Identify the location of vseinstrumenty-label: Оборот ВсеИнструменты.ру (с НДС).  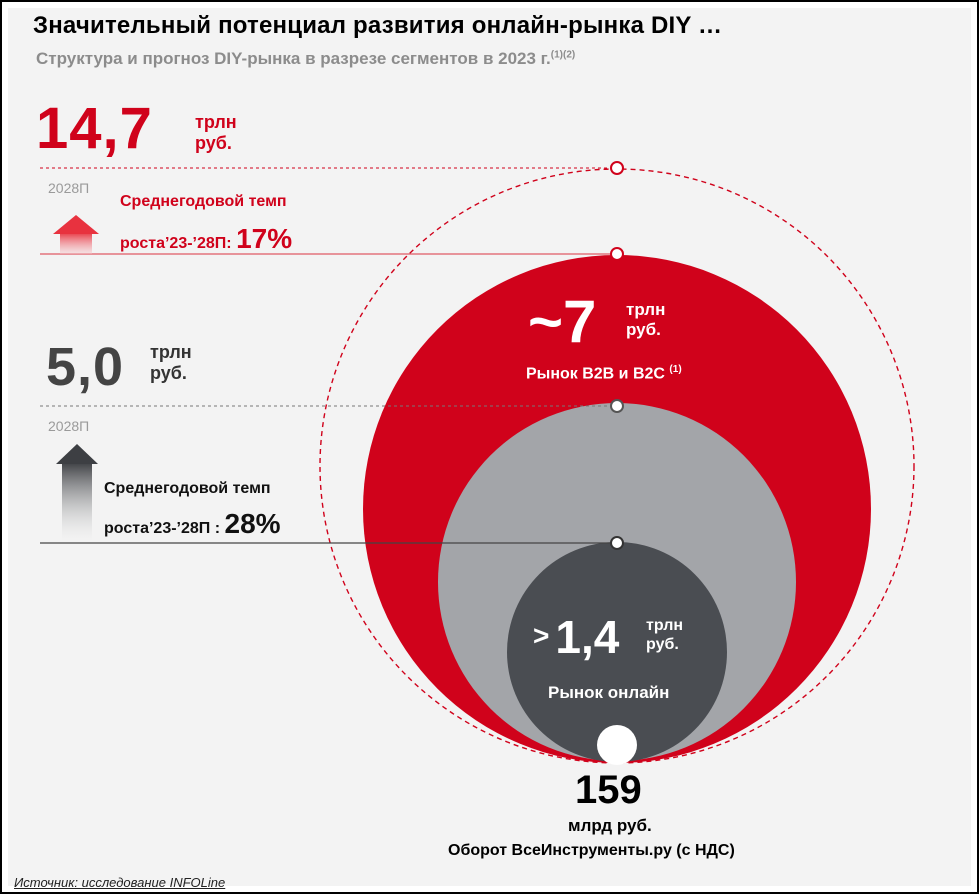
(591, 850).